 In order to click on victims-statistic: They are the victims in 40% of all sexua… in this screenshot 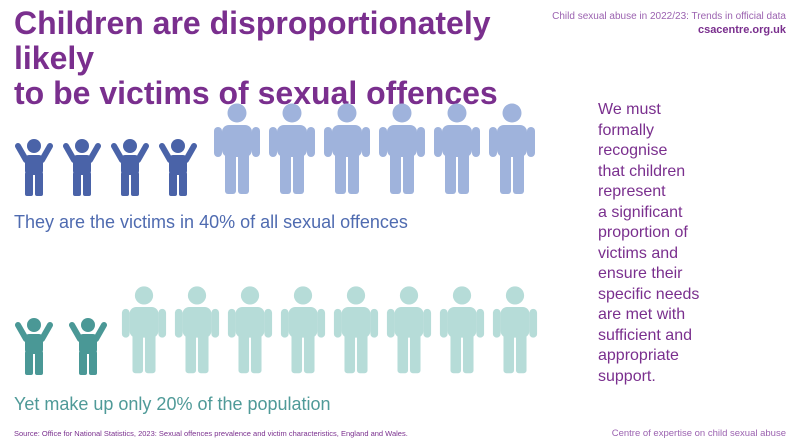, I will do `click(211, 222)`.